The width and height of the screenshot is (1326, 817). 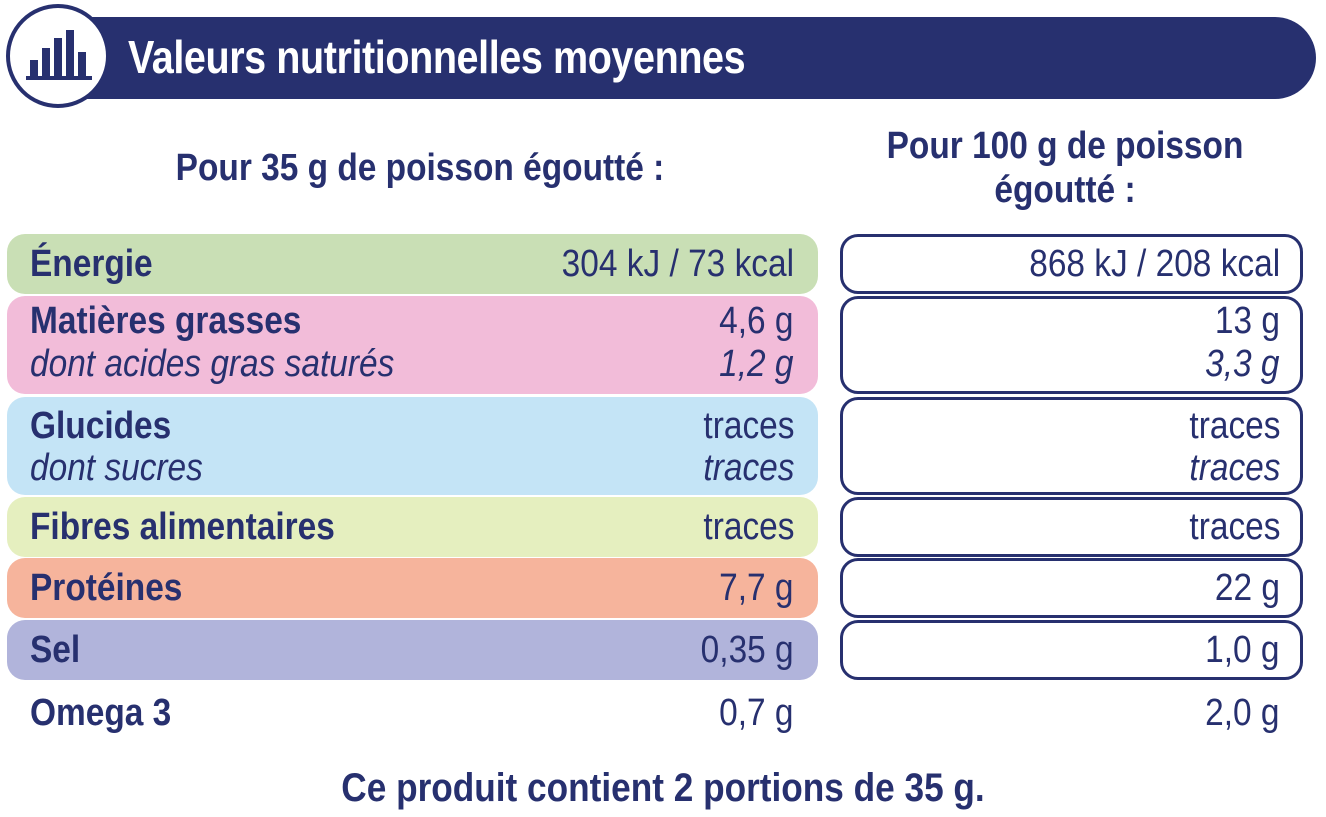 What do you see at coordinates (1071, 345) in the screenshot?
I see `row-fat-box-100g` at bounding box center [1071, 345].